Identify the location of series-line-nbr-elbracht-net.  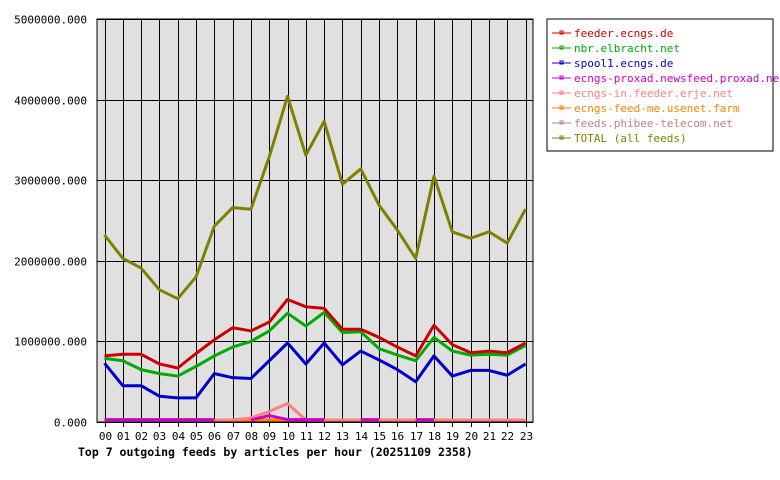
(315, 344).